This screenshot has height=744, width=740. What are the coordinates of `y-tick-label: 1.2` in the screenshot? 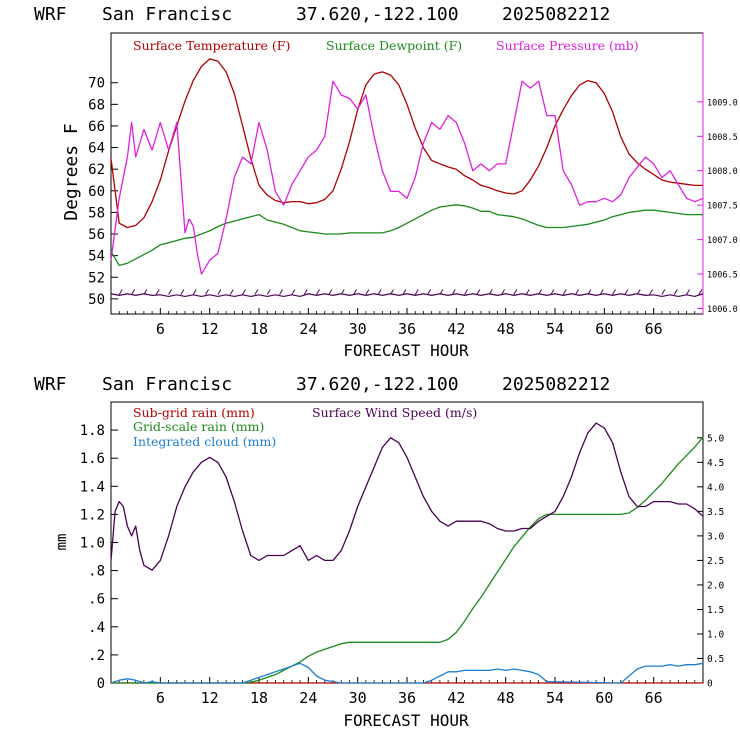 It's located at (92, 515).